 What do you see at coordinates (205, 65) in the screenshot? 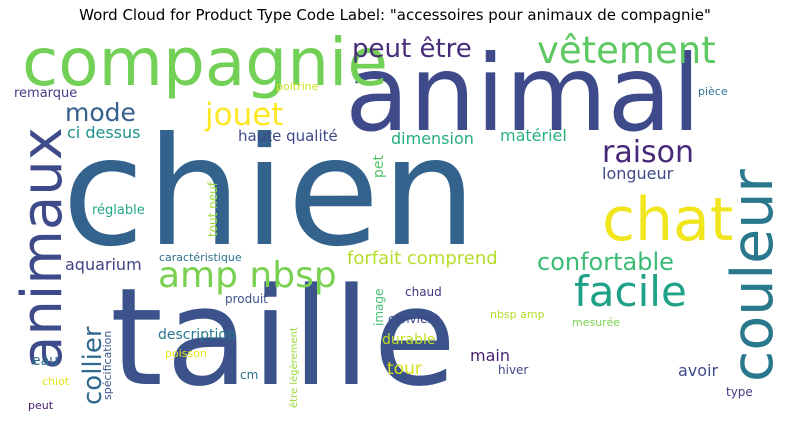
I see `word-compagnie: compagnie` at bounding box center [205, 65].